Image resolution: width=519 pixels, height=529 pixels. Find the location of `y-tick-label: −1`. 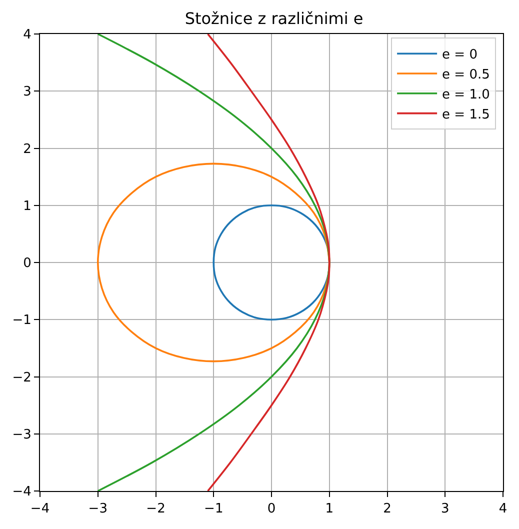

y-tick-label: −1 is located at coordinates (22, 320).